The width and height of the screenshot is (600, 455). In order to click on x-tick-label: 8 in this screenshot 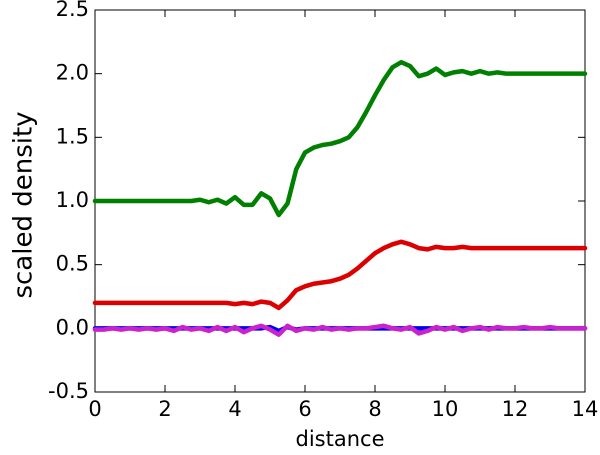, I will do `click(374, 409)`.